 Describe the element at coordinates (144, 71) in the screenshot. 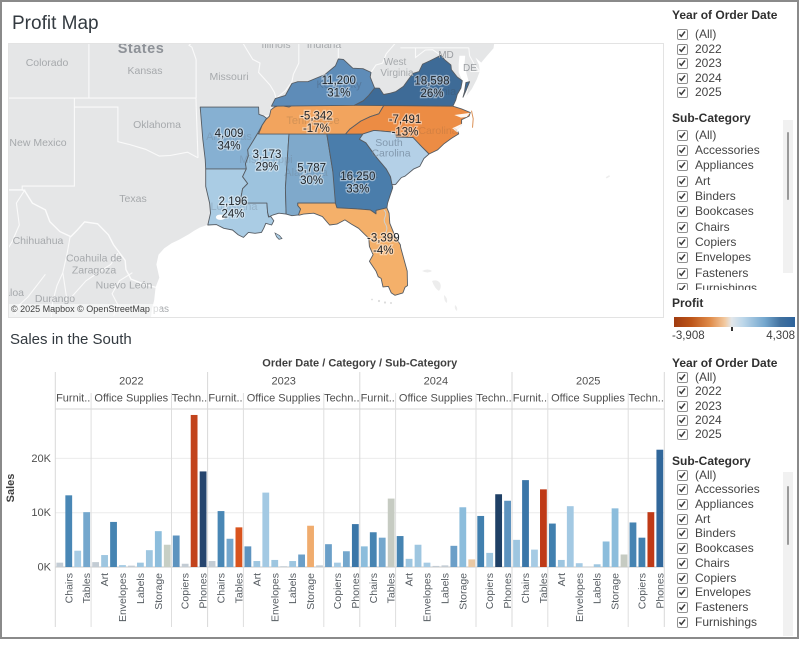

I see `svg-text: Kansas` at that location.